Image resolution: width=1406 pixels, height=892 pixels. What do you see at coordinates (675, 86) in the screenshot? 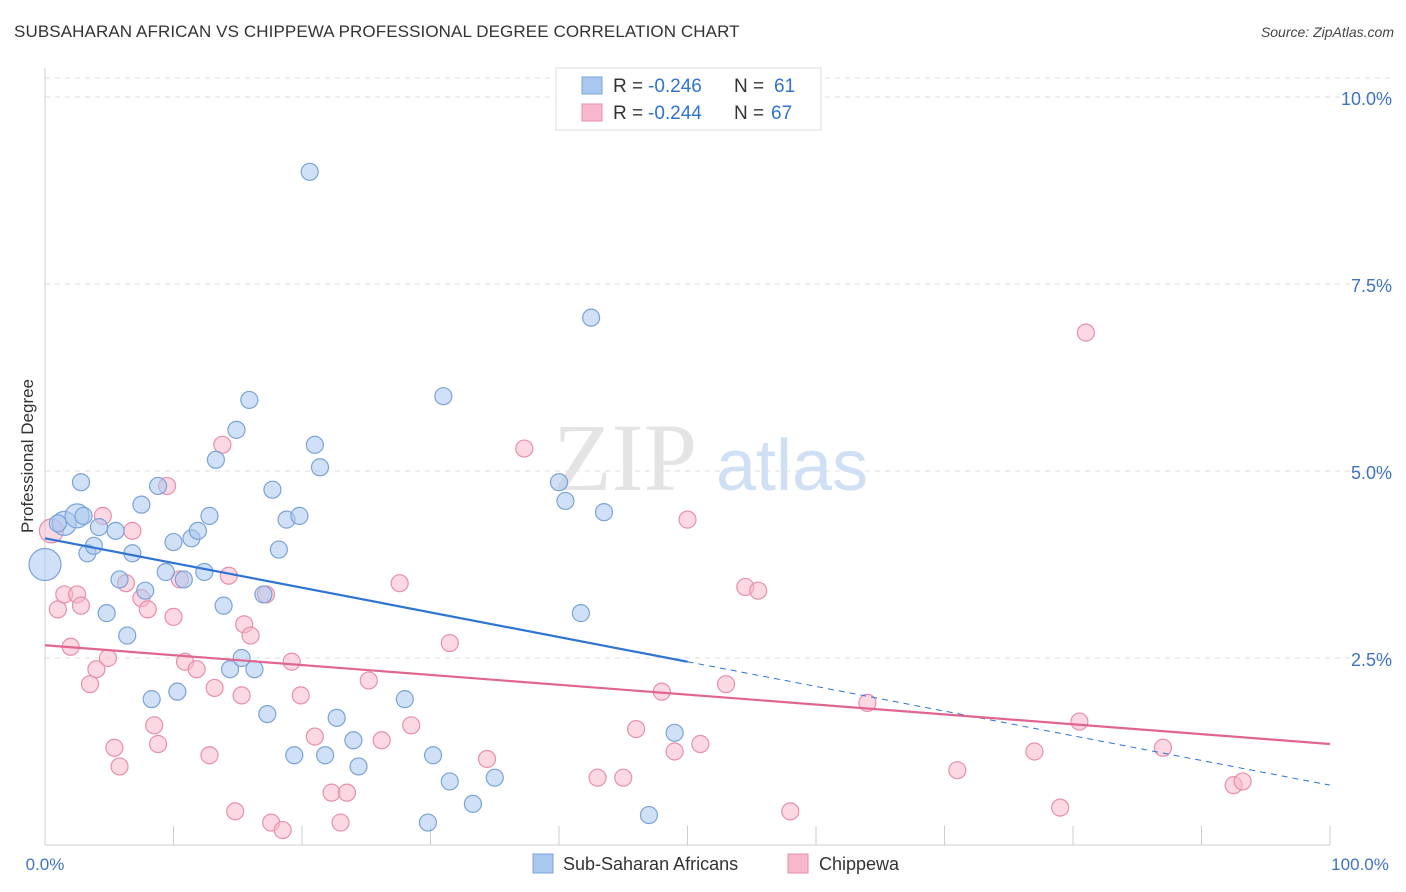
I see `legend-r-value: -0.246` at bounding box center [675, 86].